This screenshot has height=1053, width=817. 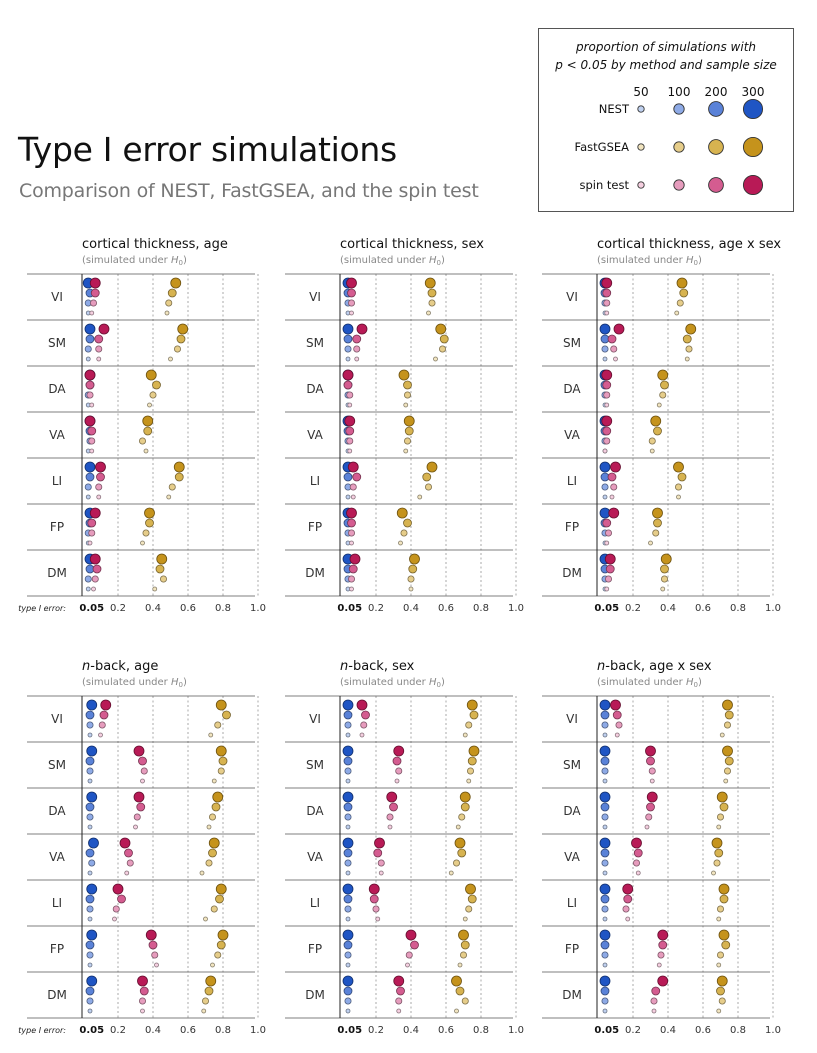 I want to click on dot-nest-FP-n100, so click(x=348, y=955).